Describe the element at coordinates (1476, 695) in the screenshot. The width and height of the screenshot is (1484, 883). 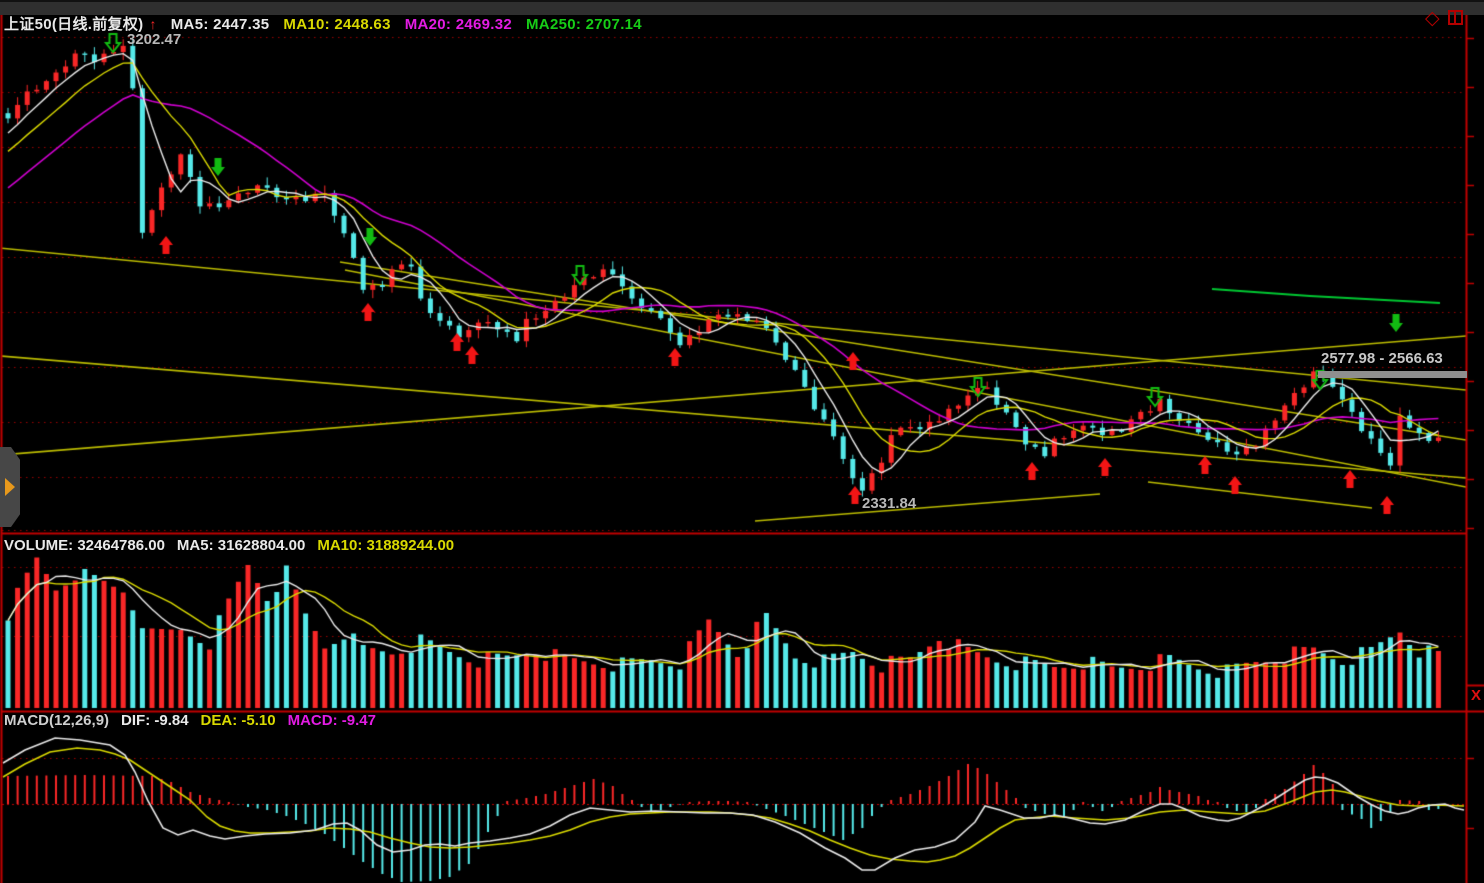
I see `panel-close-button: X` at that location.